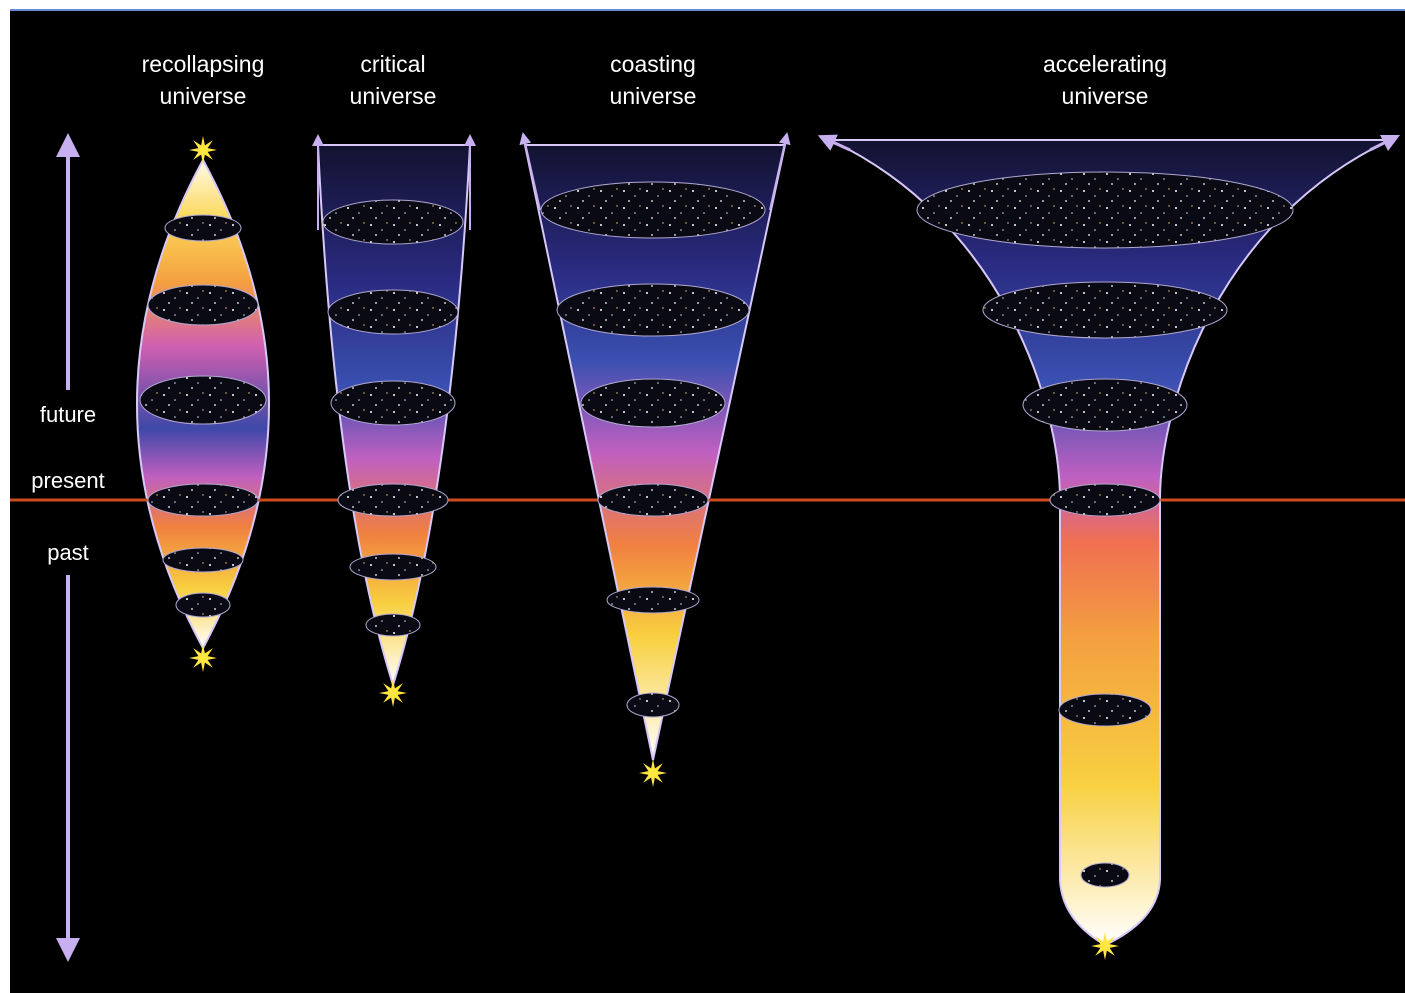 The height and width of the screenshot is (993, 1405). Describe the element at coordinates (1105, 64) in the screenshot. I see `title-line: accelerating` at that location.